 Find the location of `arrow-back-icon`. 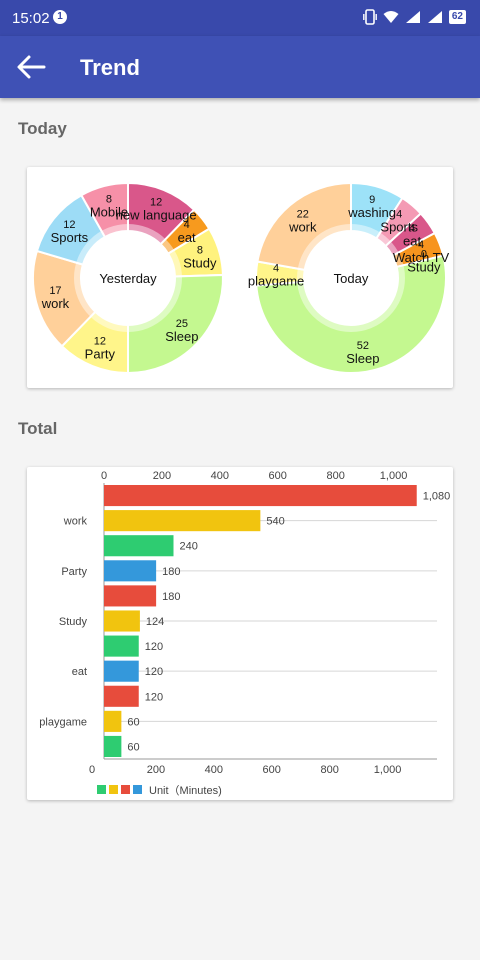

arrow-back-icon is located at coordinates (31, 67).